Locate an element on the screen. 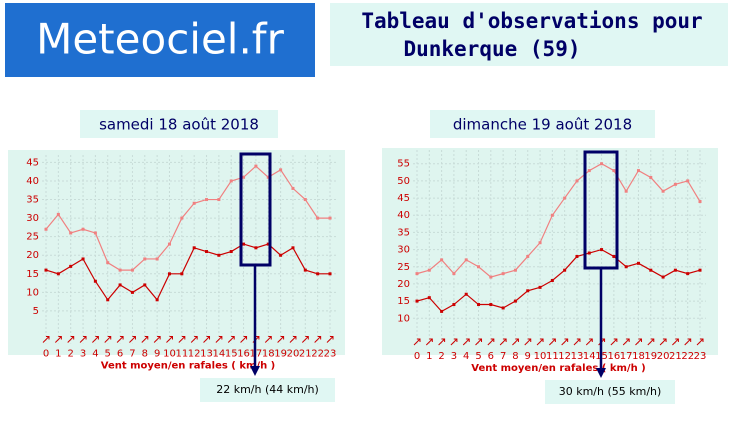 The height and width of the screenshot is (424, 742). x-tick-label: 5 is located at coordinates (478, 356).